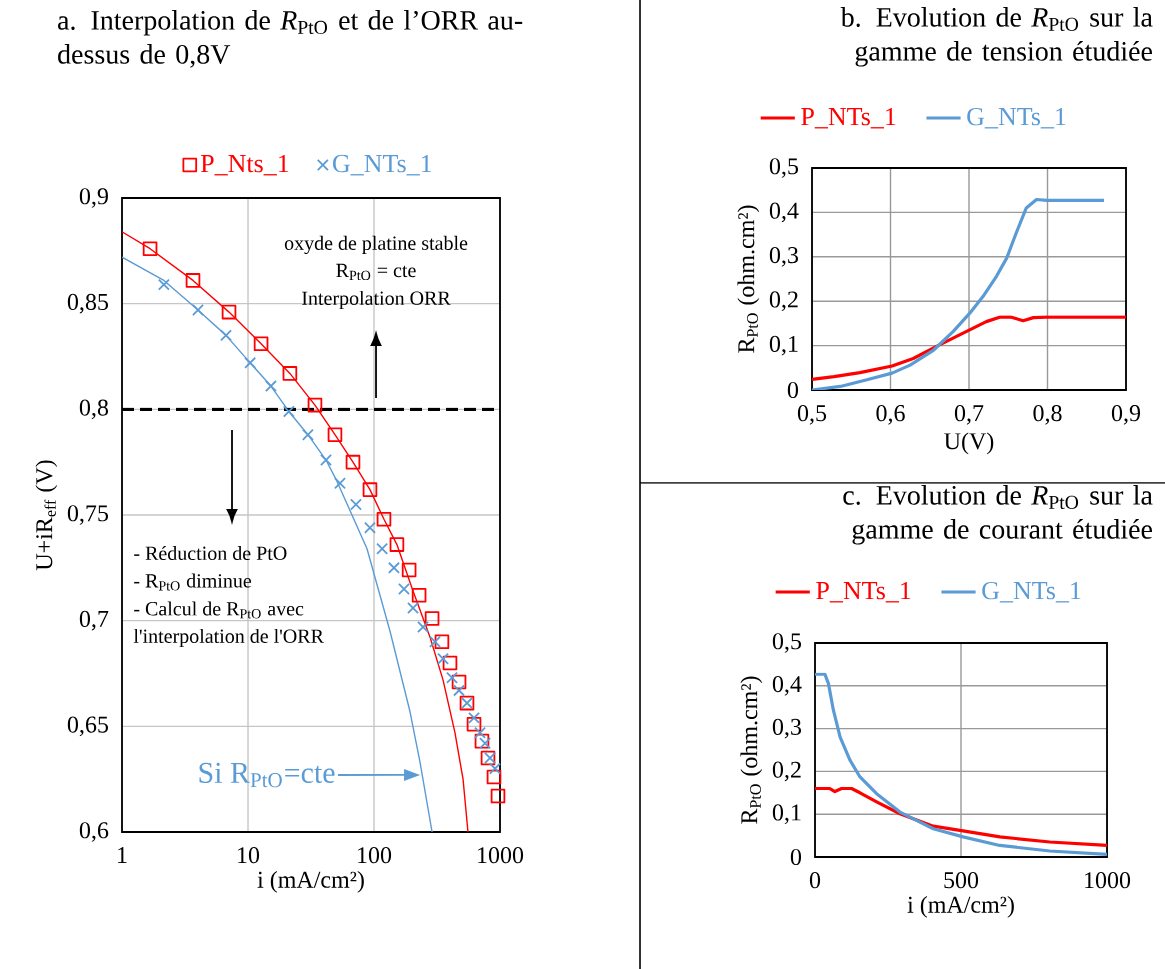 The height and width of the screenshot is (969, 1165). I want to click on x-axis-title: U(V), so click(969, 443).